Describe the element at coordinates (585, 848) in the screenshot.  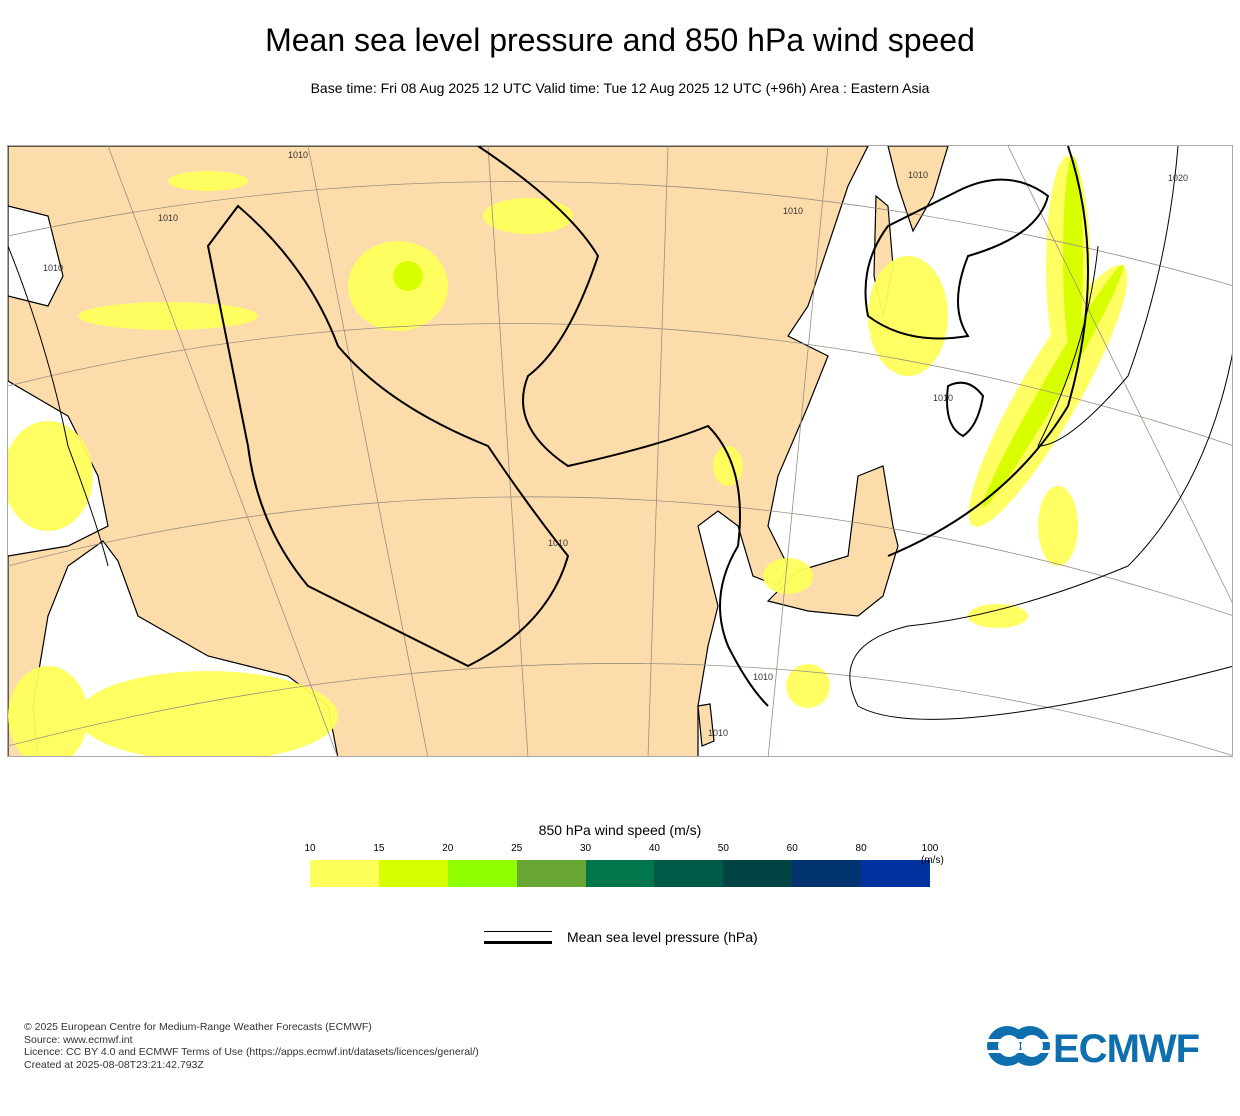
I see `colorbar-tick: 30` at that location.